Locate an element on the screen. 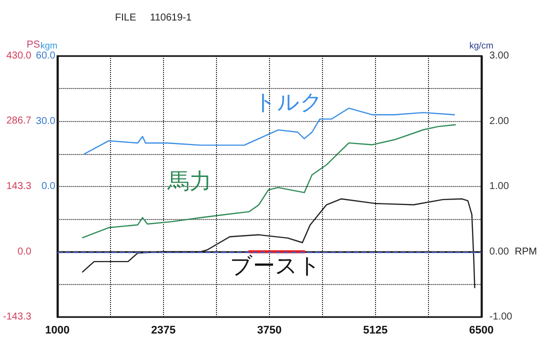 This screenshot has height=350, width=540. x-tick-label: 6500 is located at coordinates (481, 330).